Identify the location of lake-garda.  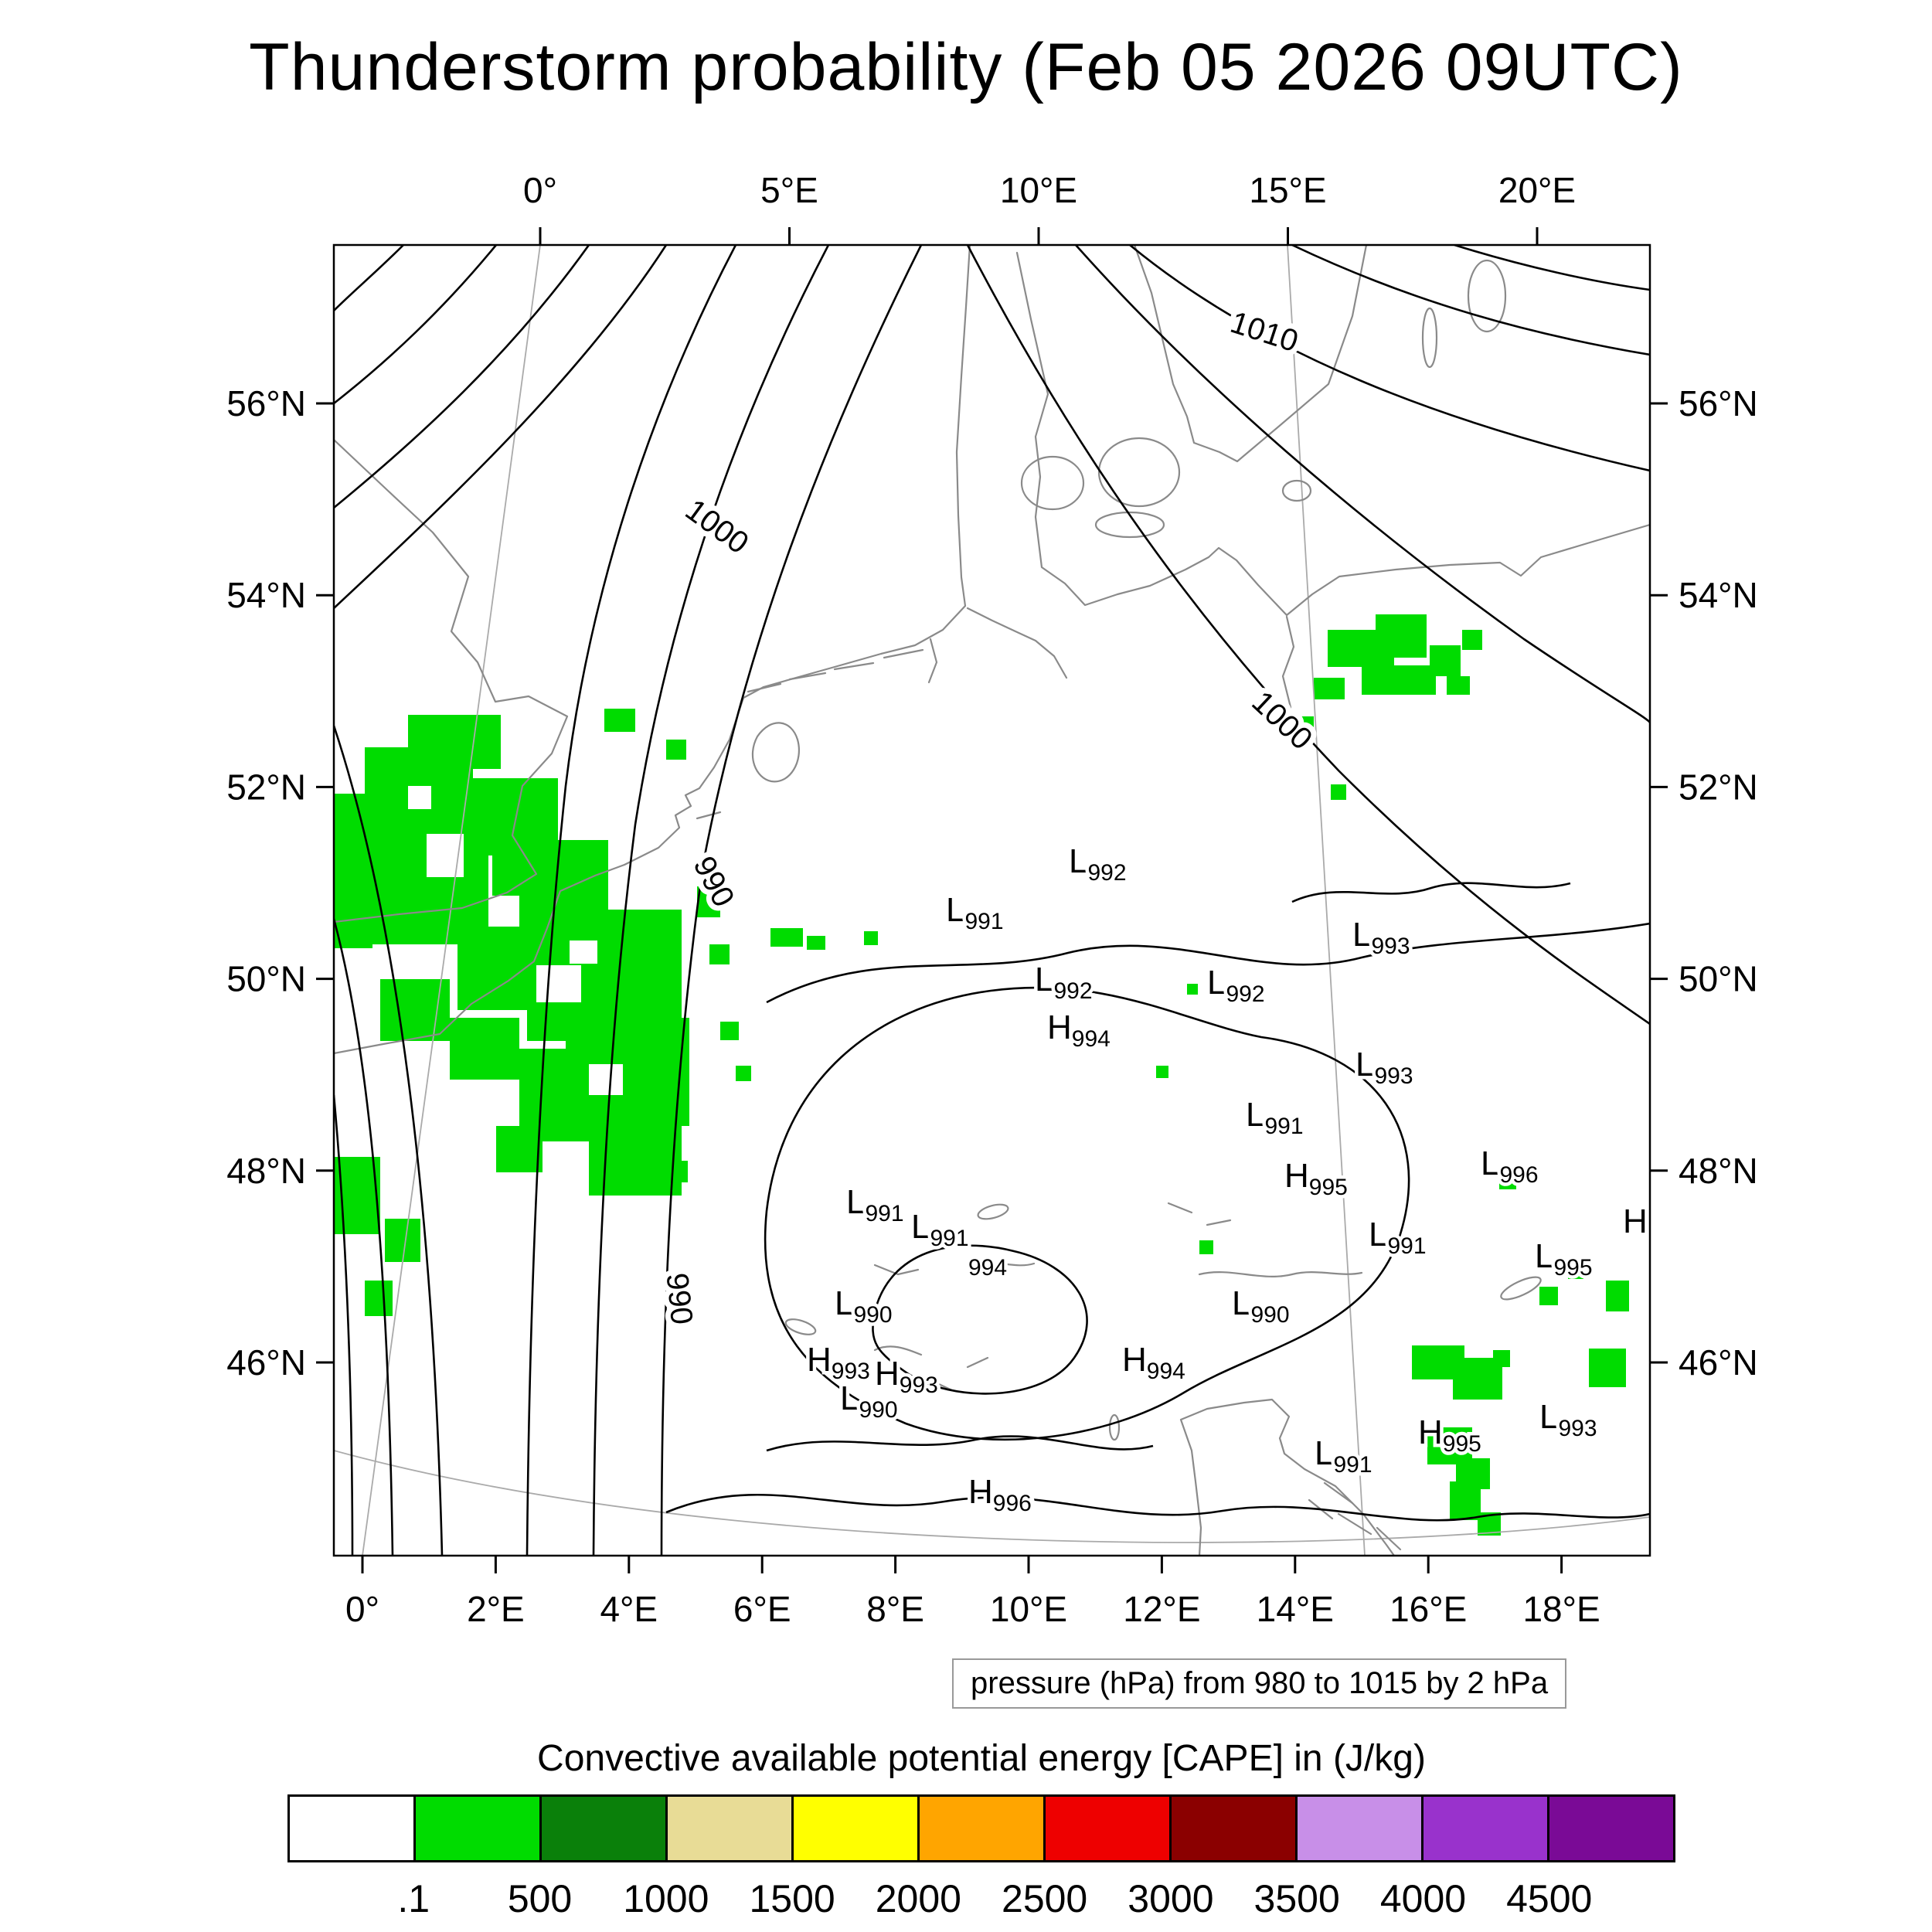
(1114, 1427).